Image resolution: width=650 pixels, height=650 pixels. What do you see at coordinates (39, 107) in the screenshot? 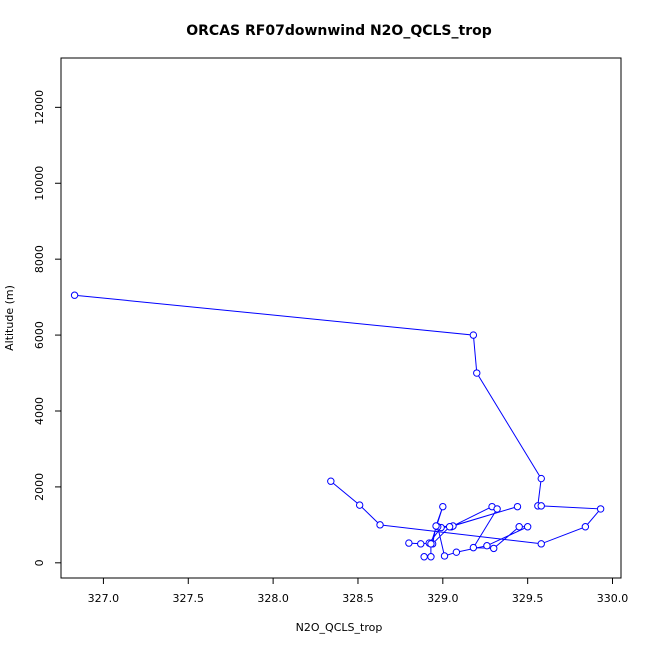
I see `y-tick-label: 12000` at bounding box center [39, 107].